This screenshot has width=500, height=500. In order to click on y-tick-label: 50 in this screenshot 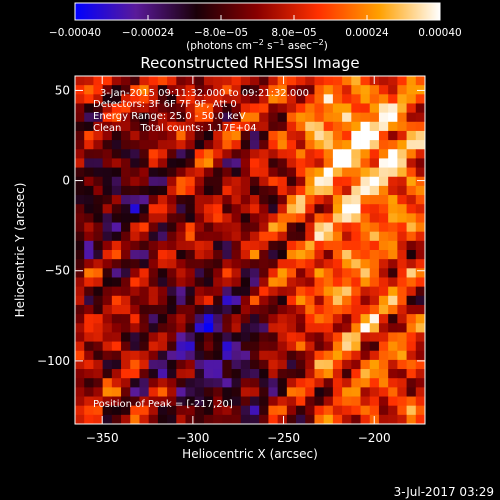, I will do `click(62, 90)`.